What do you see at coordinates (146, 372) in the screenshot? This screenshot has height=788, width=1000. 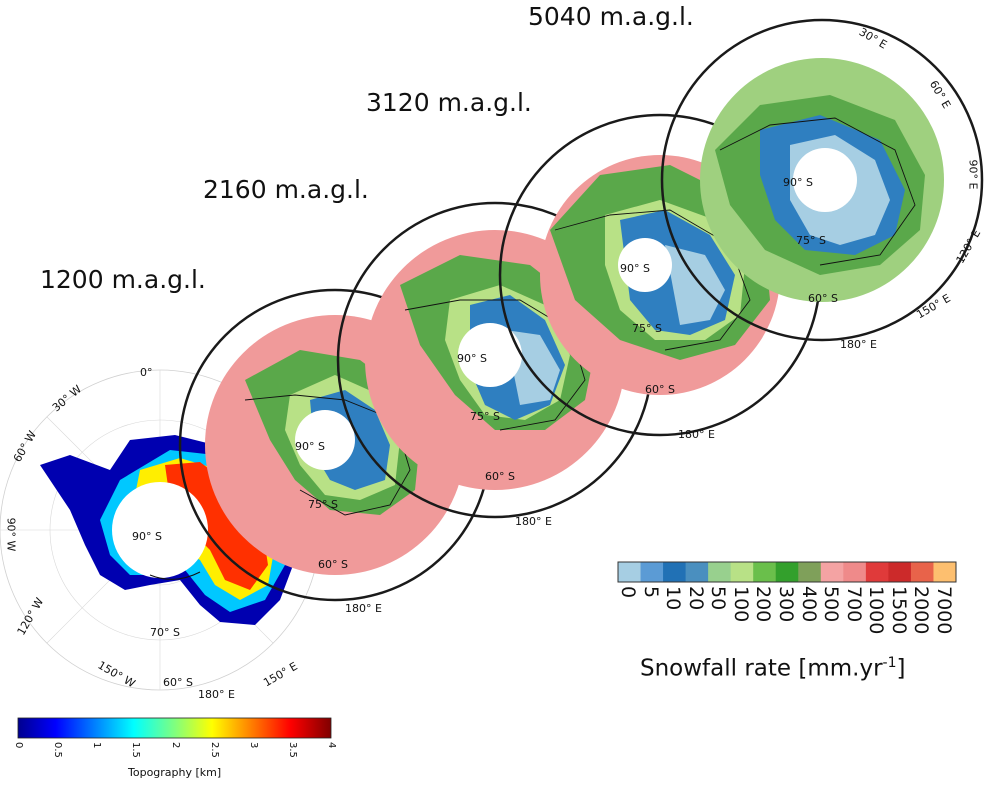 I see `lon-label-0: 0°` at bounding box center [146, 372].